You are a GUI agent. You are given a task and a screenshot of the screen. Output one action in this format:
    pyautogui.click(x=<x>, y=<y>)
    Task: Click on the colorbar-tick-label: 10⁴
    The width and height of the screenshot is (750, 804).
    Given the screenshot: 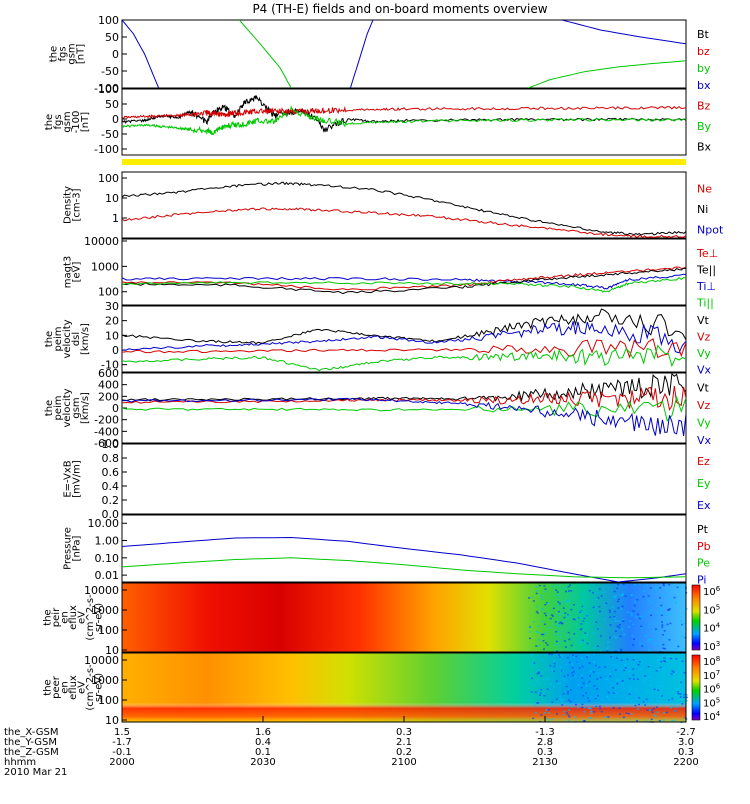 What is the action you would take?
    pyautogui.click(x=712, y=716)
    